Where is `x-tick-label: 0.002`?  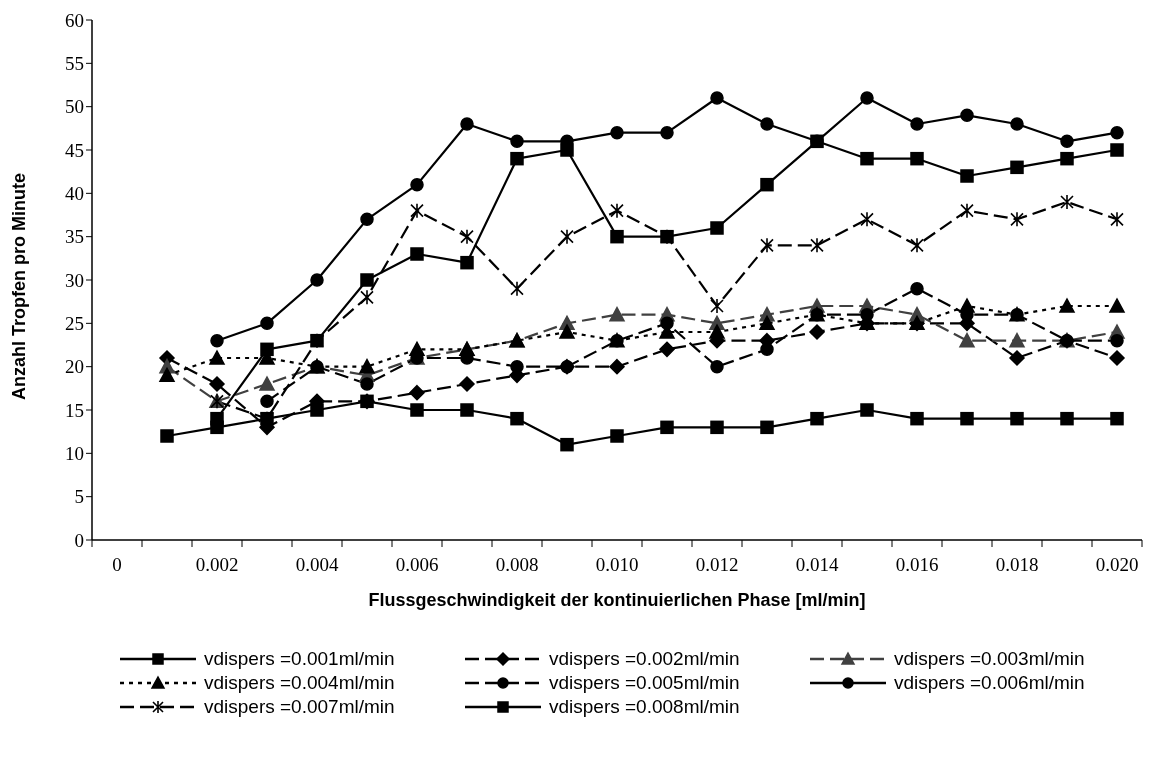 x-tick-label: 0.002 is located at coordinates (217, 565).